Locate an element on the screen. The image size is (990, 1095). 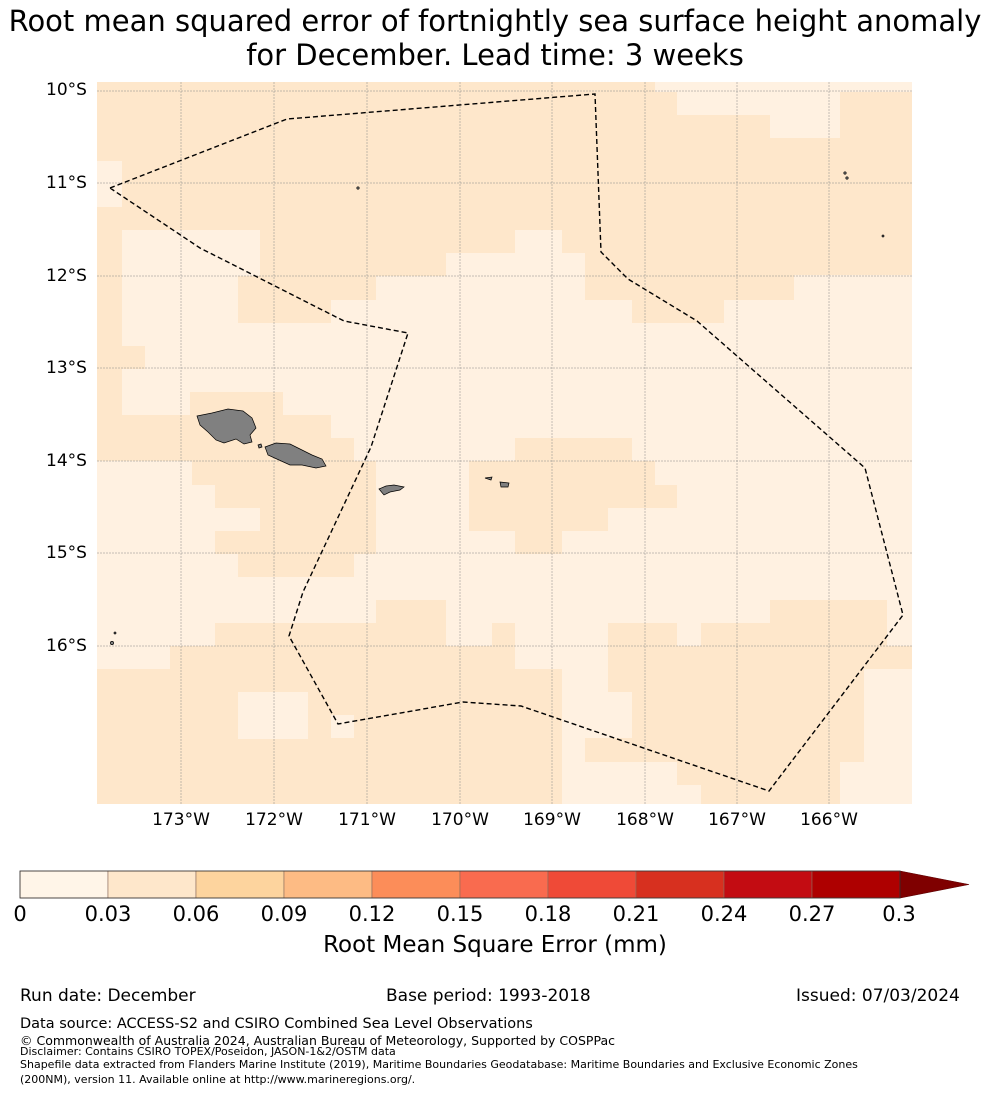
lat-label-14s: 14°S is located at coordinates (66, 461).